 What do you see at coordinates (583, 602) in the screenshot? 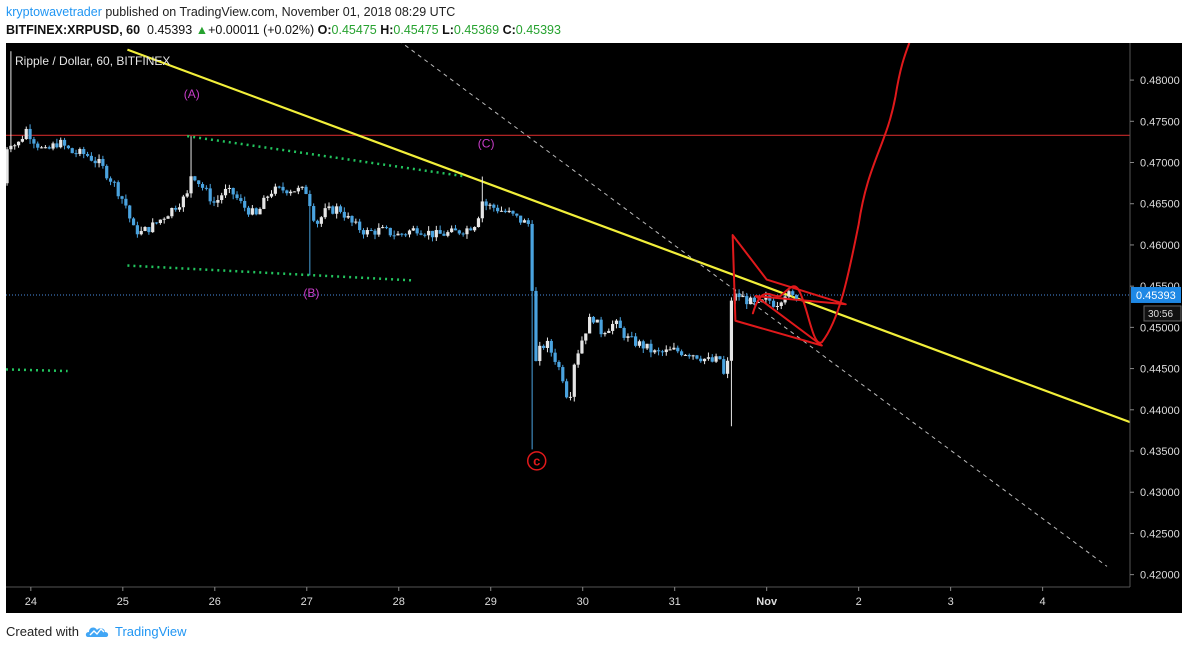
I see `x-tick-label: 30` at bounding box center [583, 602].